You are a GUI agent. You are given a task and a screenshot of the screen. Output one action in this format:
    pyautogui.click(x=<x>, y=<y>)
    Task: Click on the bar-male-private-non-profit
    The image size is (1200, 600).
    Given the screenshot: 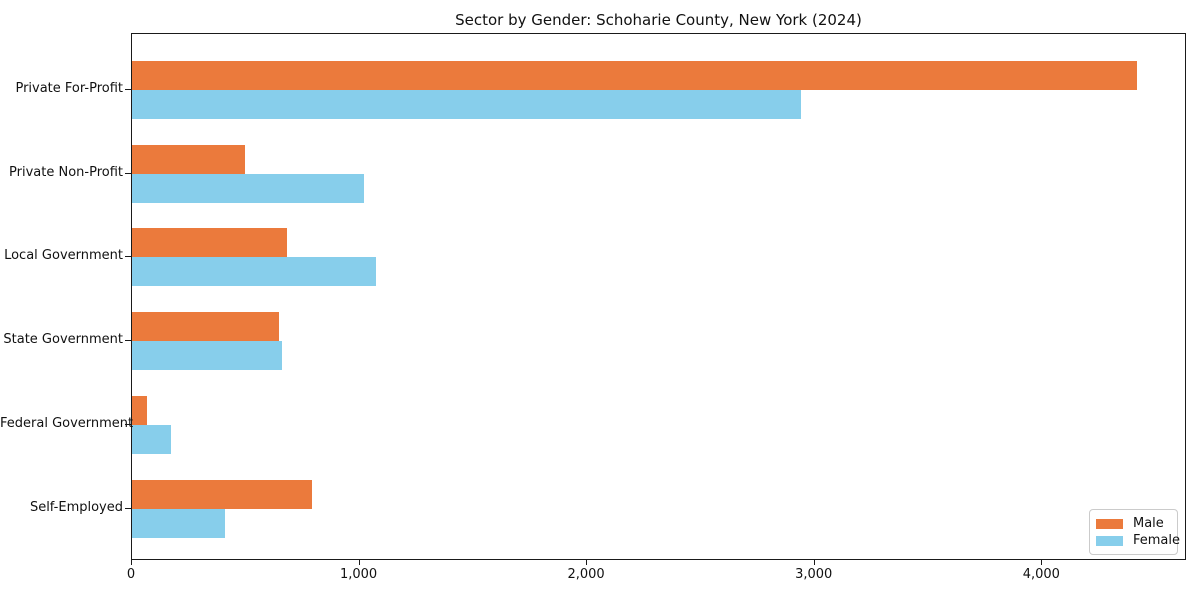 What is the action you would take?
    pyautogui.click(x=188, y=159)
    